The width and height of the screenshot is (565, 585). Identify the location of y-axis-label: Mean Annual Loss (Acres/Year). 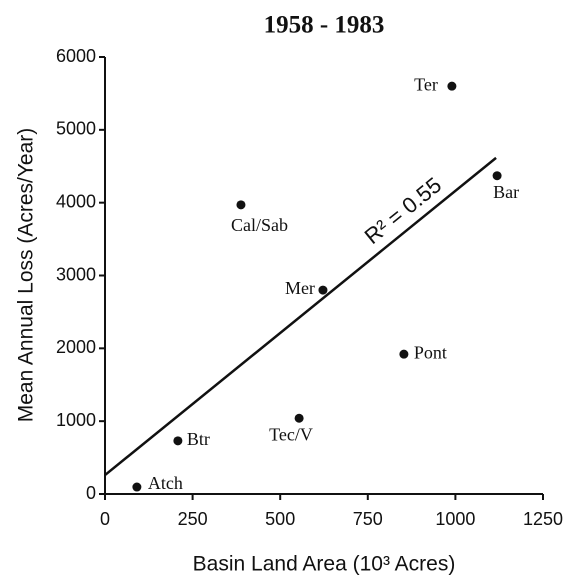
(26, 275).